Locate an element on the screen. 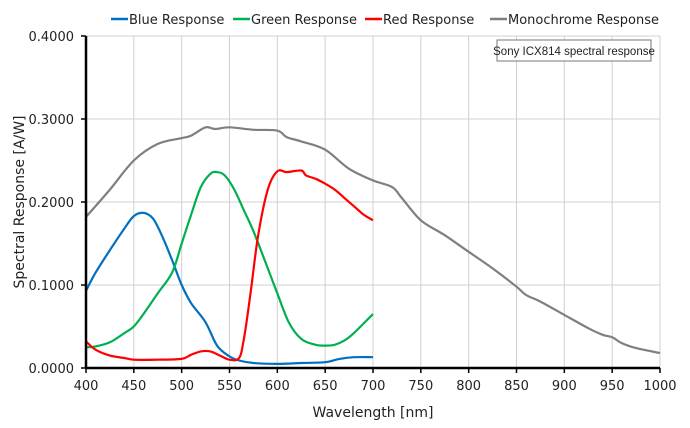  y-axis-label: Spectral Response [A/W] is located at coordinates (20, 202).